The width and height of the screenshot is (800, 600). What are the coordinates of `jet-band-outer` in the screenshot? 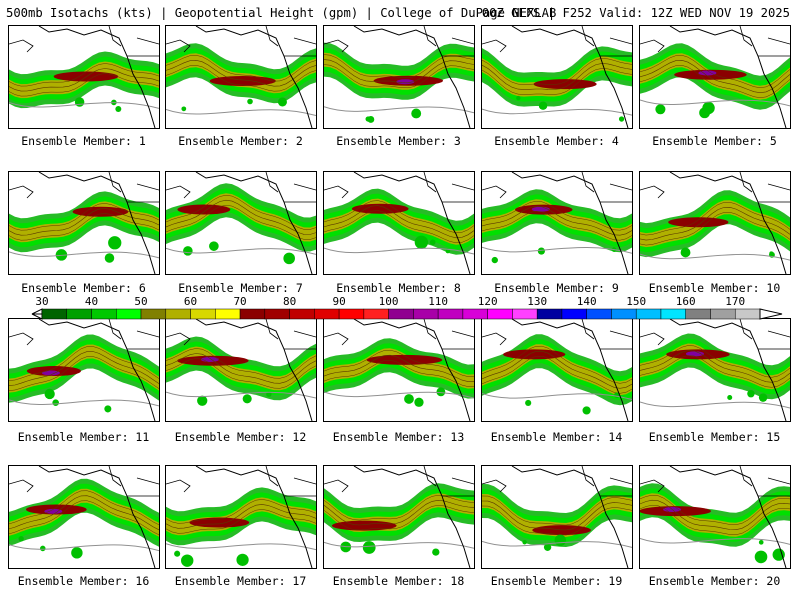 It's located at (84, 512).